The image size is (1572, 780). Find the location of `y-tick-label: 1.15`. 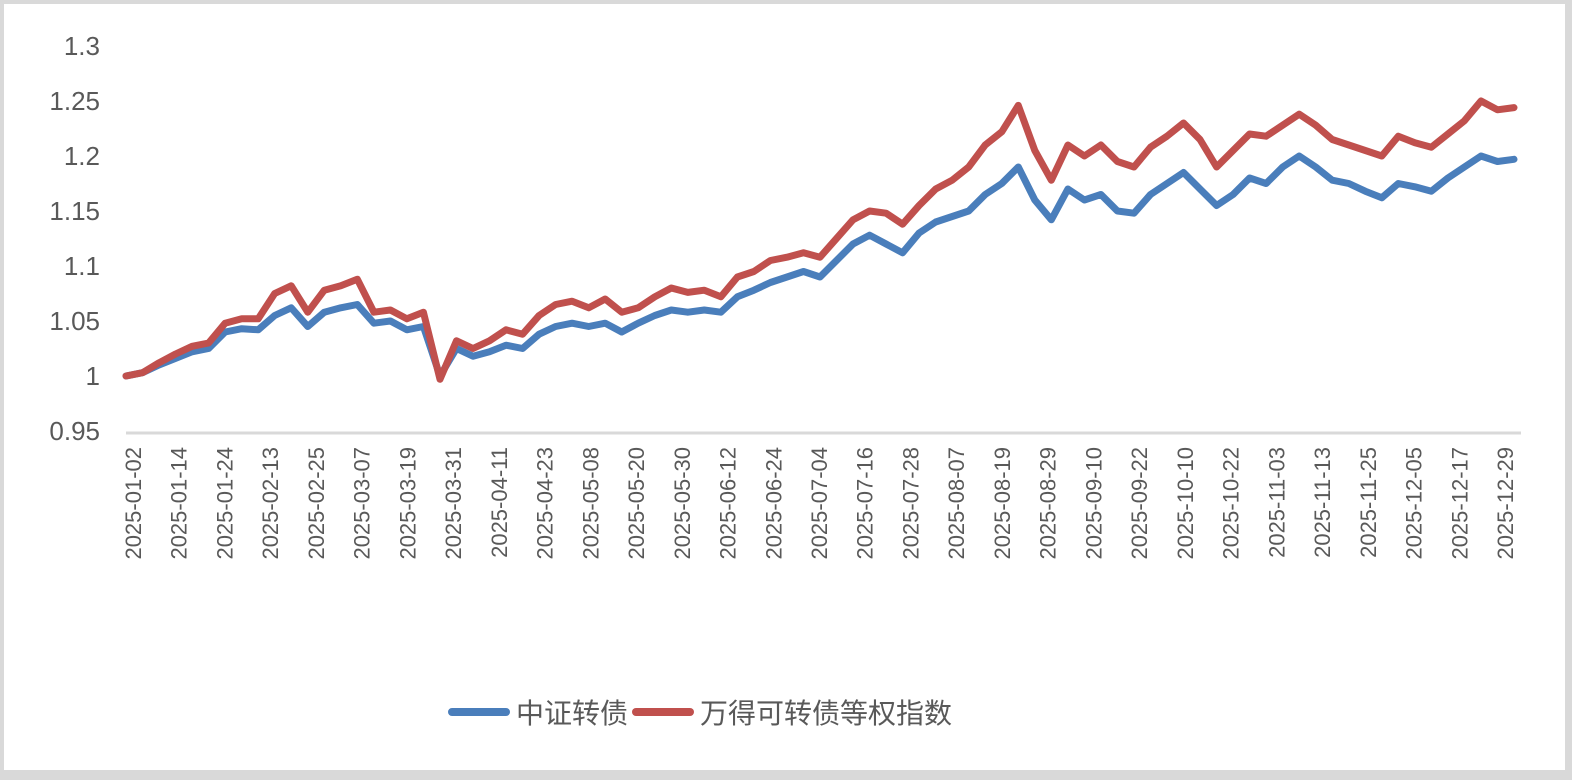

y-tick-label: 1.15 is located at coordinates (74, 211).